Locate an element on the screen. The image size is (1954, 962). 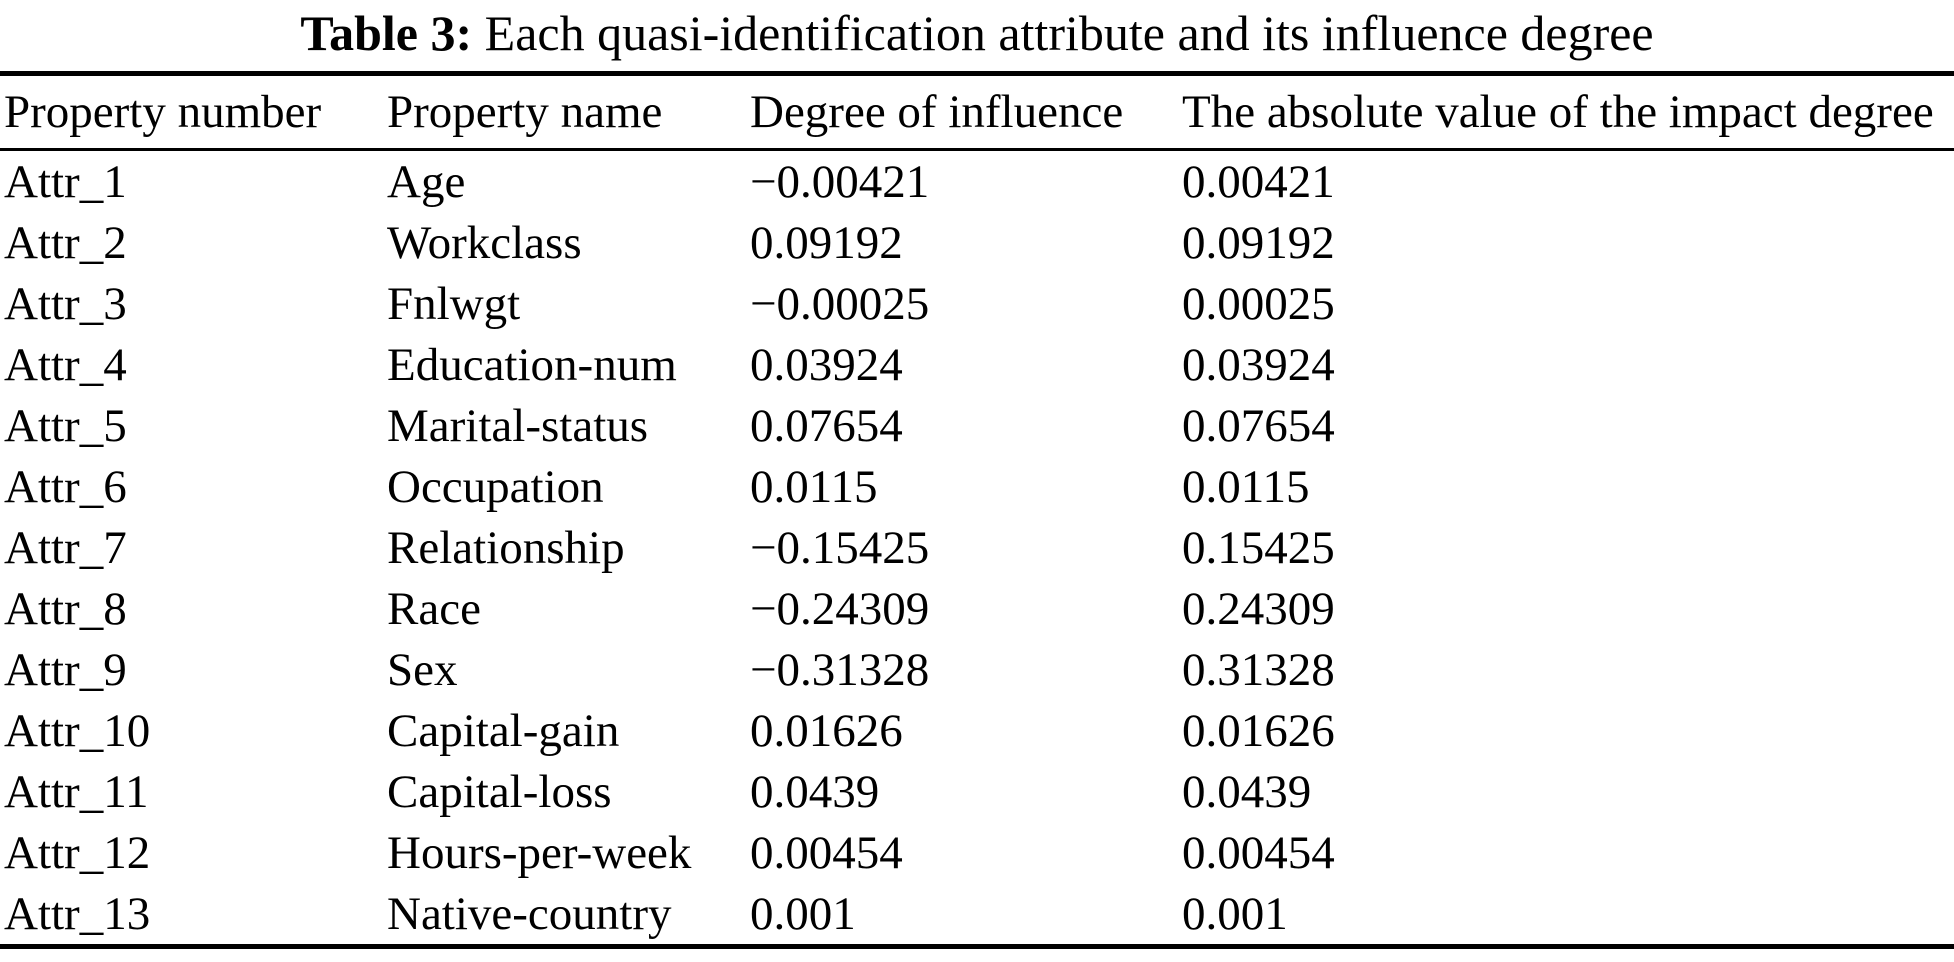
cell-property-name: Sex is located at coordinates (422, 669).